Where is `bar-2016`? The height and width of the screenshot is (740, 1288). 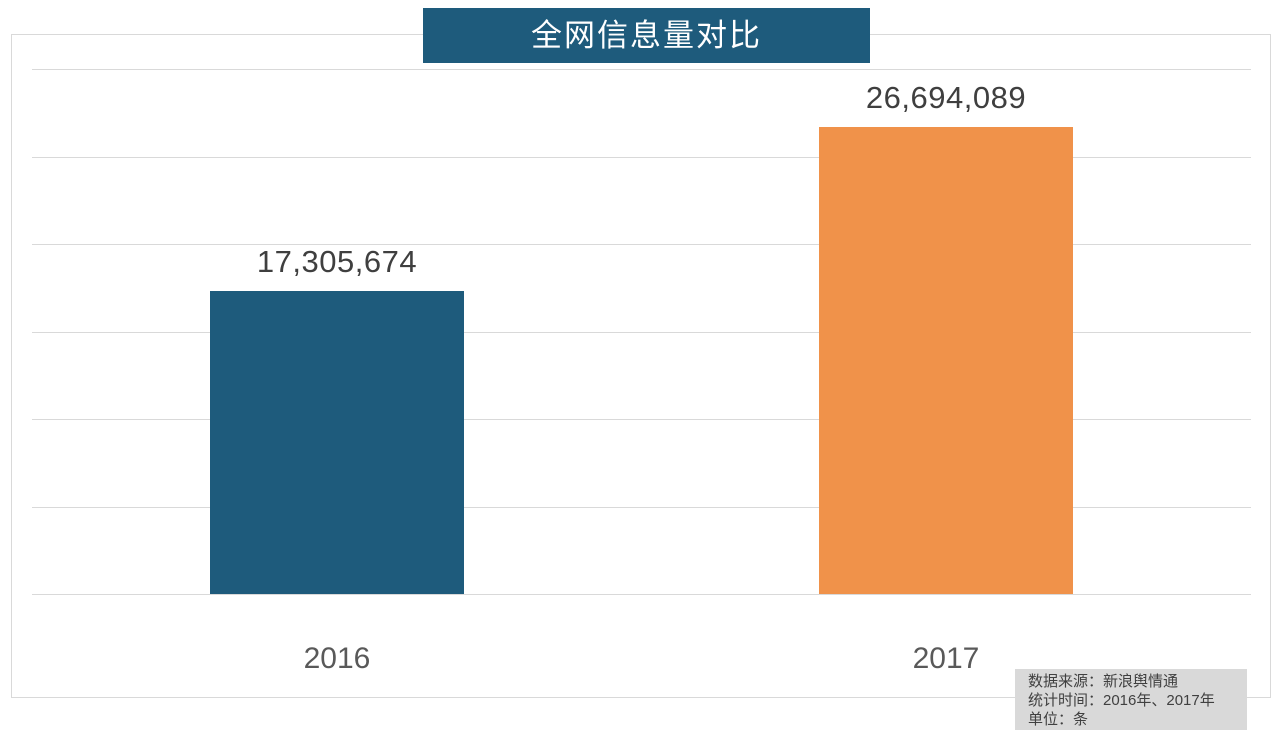 bar-2016 is located at coordinates (337, 442).